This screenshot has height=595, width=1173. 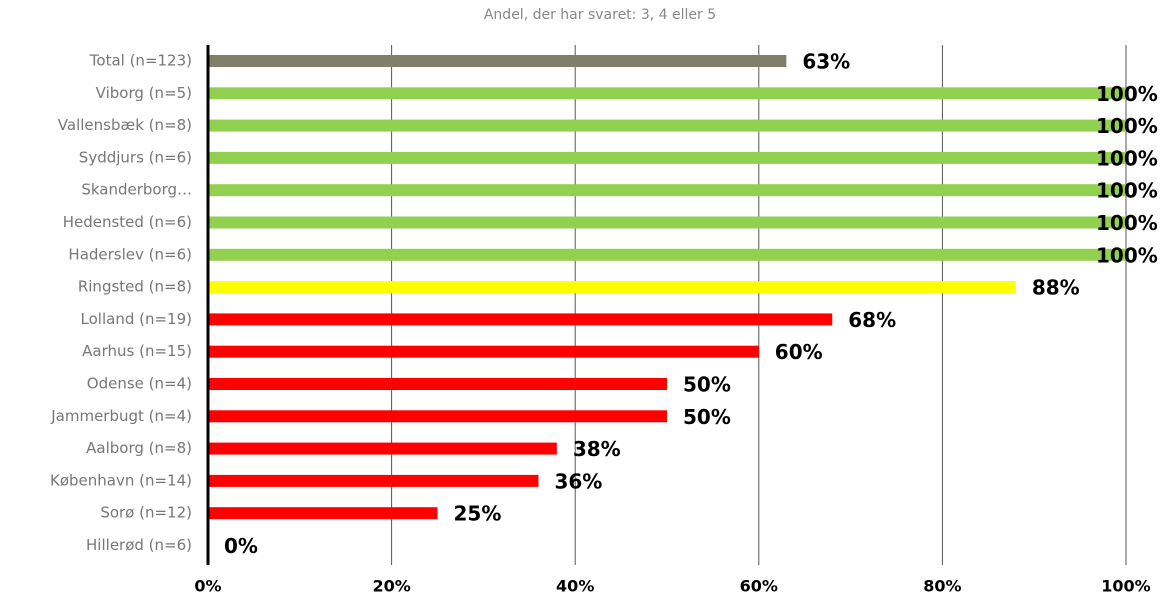 I want to click on y-tick-label: Syddjurs (n=6), so click(x=135, y=157).